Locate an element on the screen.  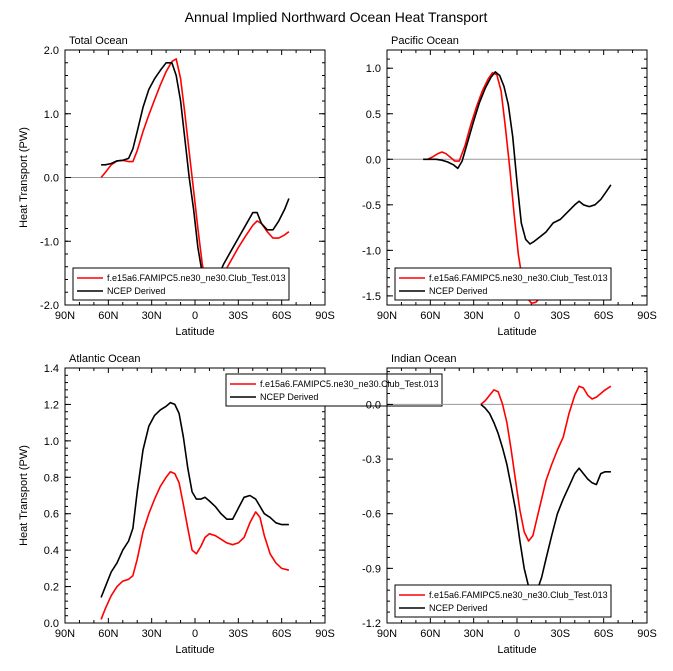
panel-title: Indian Ocean is located at coordinates (423, 359).